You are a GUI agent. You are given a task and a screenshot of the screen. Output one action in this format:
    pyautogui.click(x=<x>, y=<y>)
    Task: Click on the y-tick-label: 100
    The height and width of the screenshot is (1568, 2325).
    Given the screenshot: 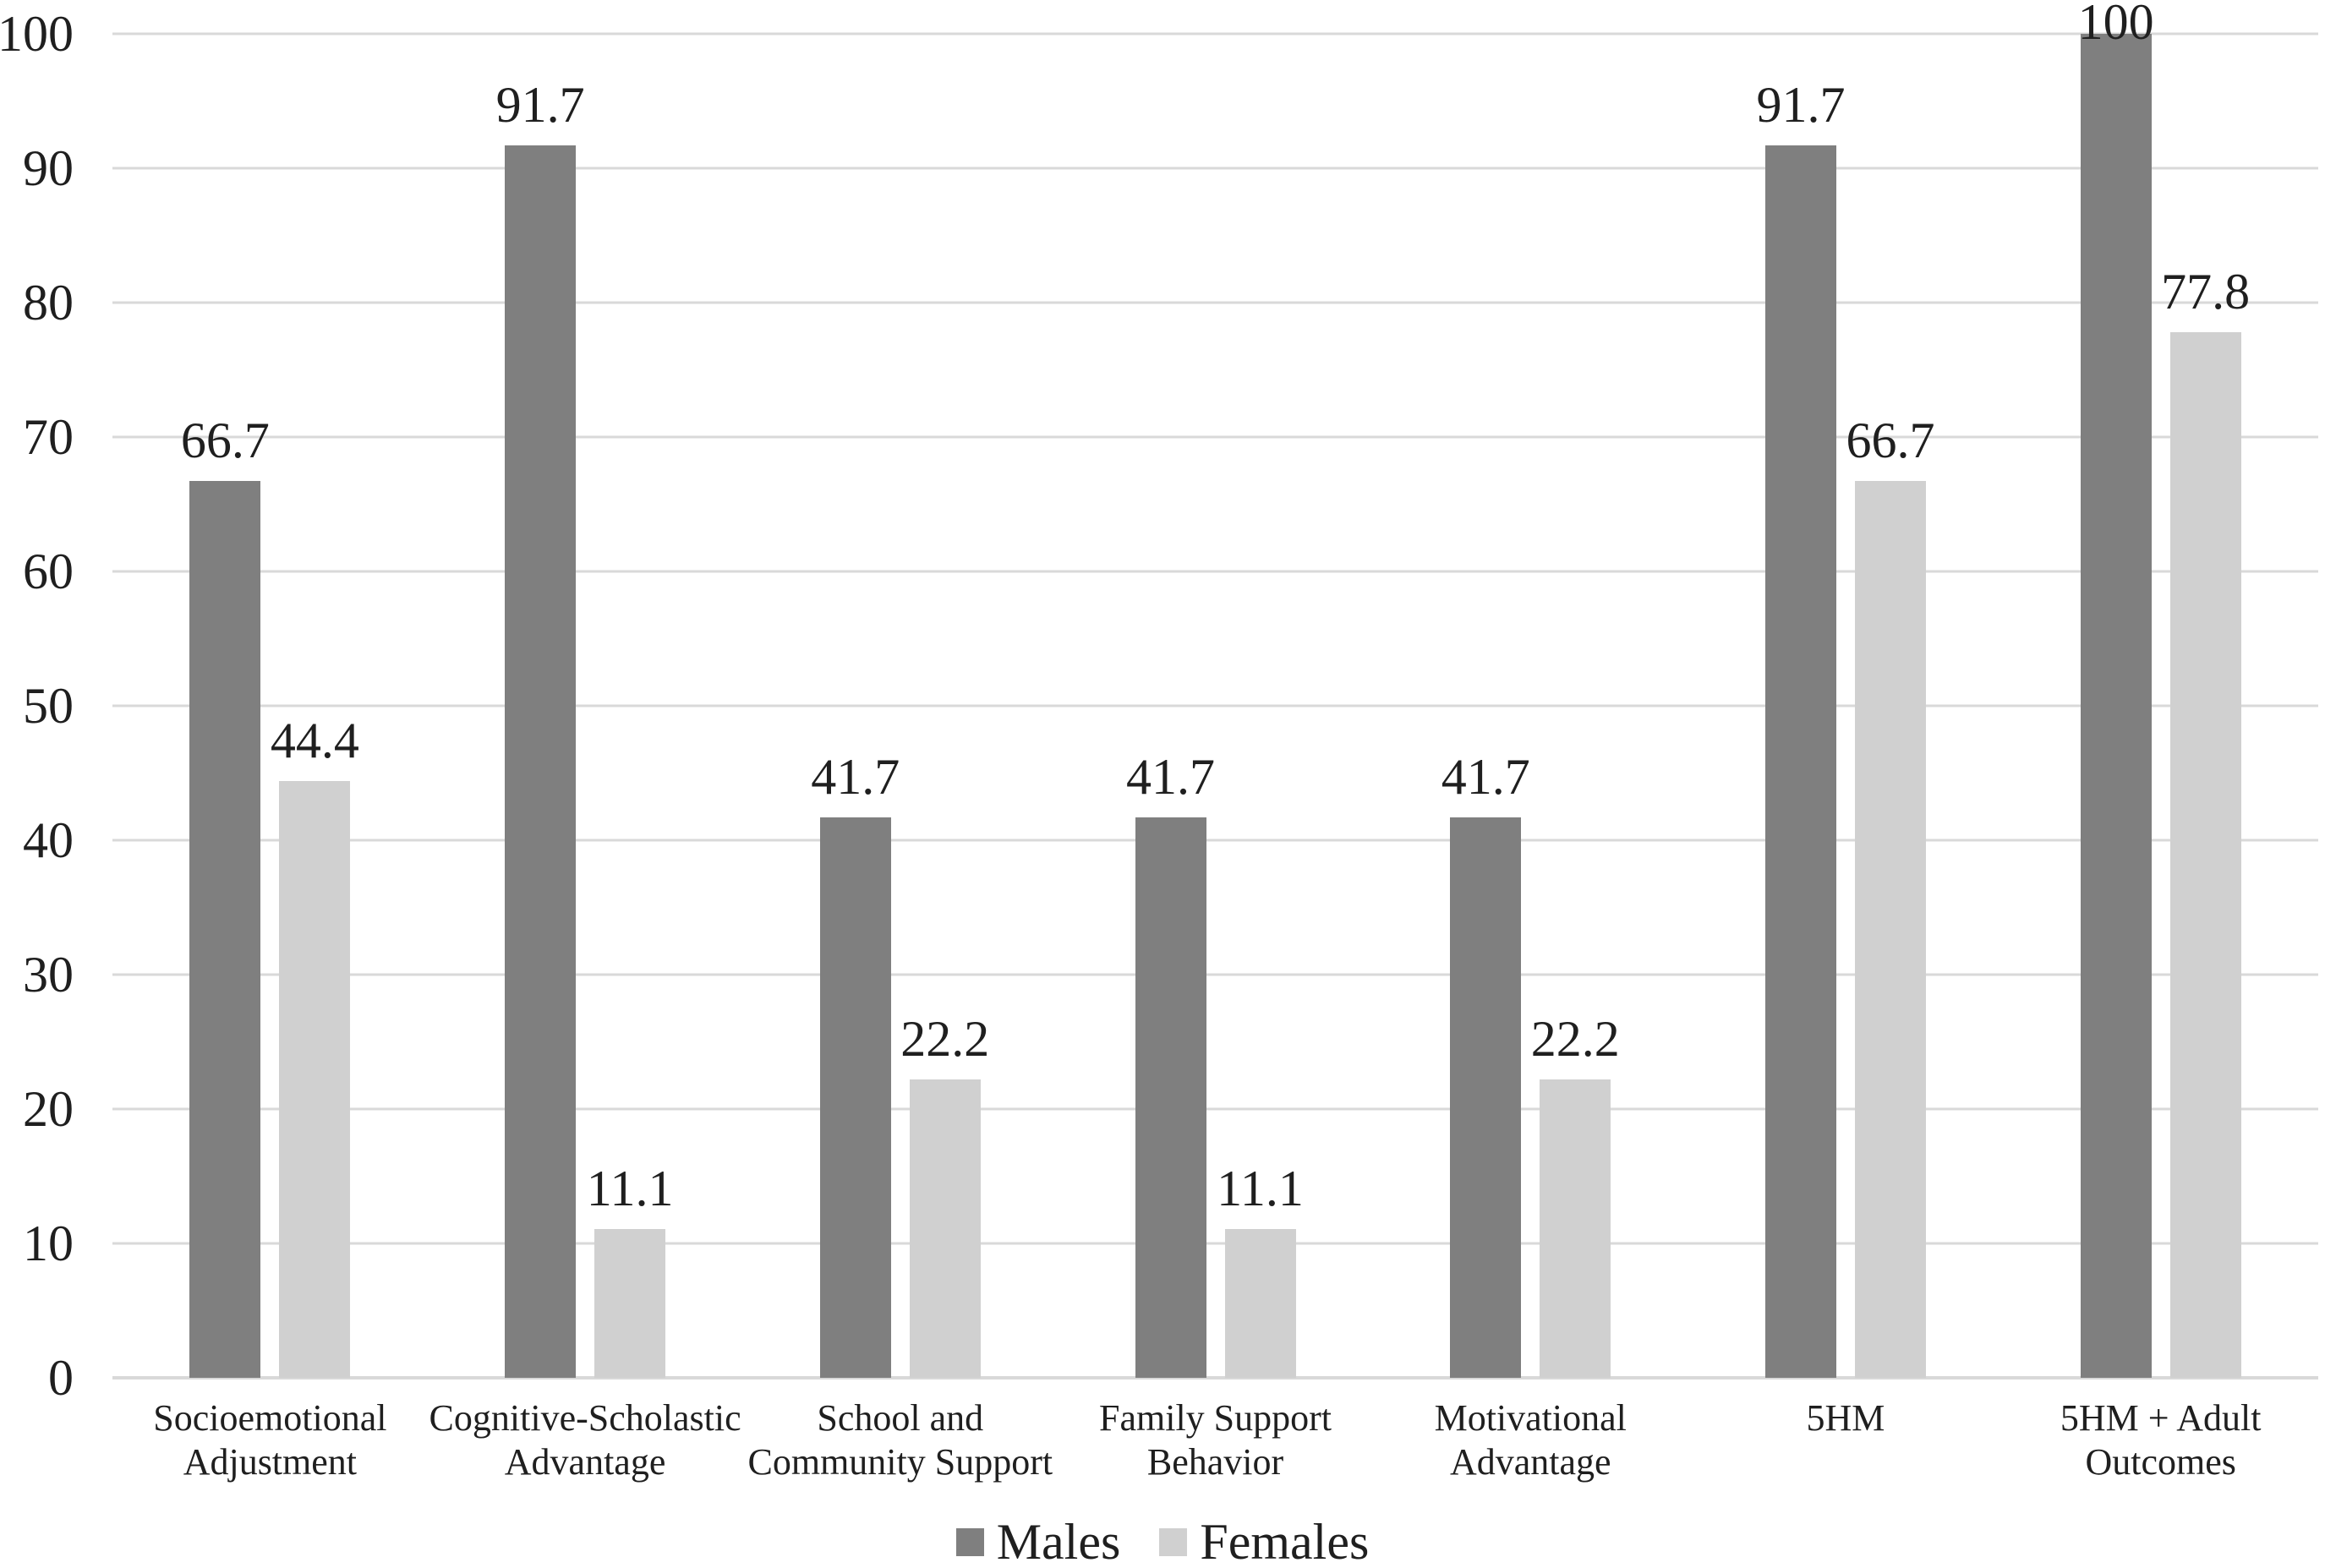 What is the action you would take?
    pyautogui.click(x=37, y=34)
    